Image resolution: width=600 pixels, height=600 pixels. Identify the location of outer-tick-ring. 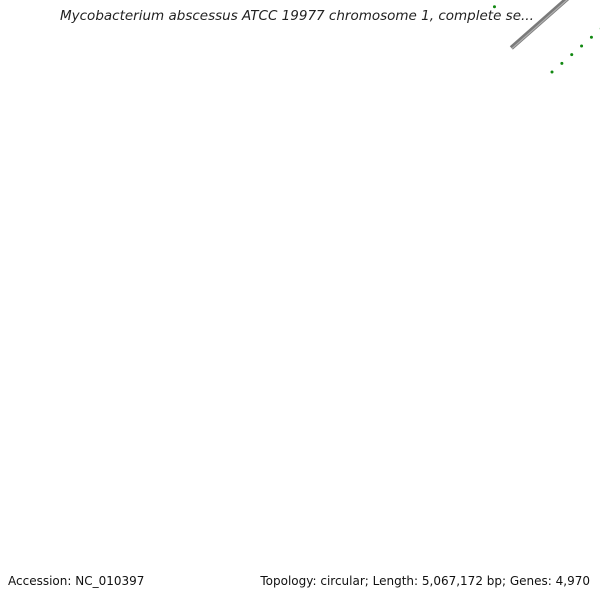
(494, 7).